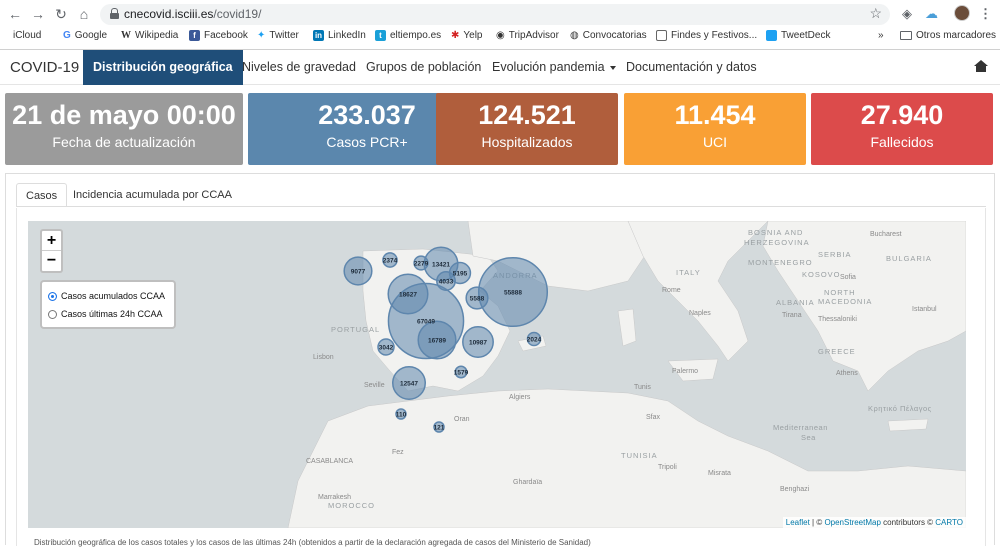  What do you see at coordinates (700, 313) in the screenshot?
I see `city-naples: Naples` at bounding box center [700, 313].